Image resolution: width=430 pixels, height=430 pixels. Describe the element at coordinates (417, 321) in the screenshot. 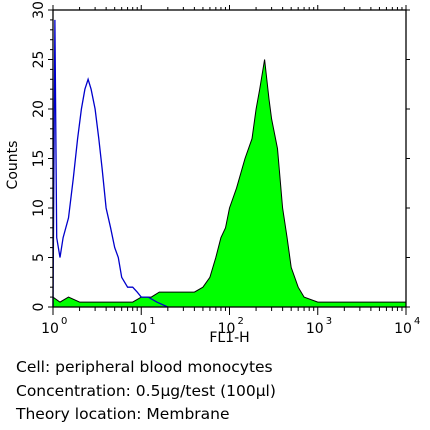

I see `x-tick-exponent: 4` at that location.